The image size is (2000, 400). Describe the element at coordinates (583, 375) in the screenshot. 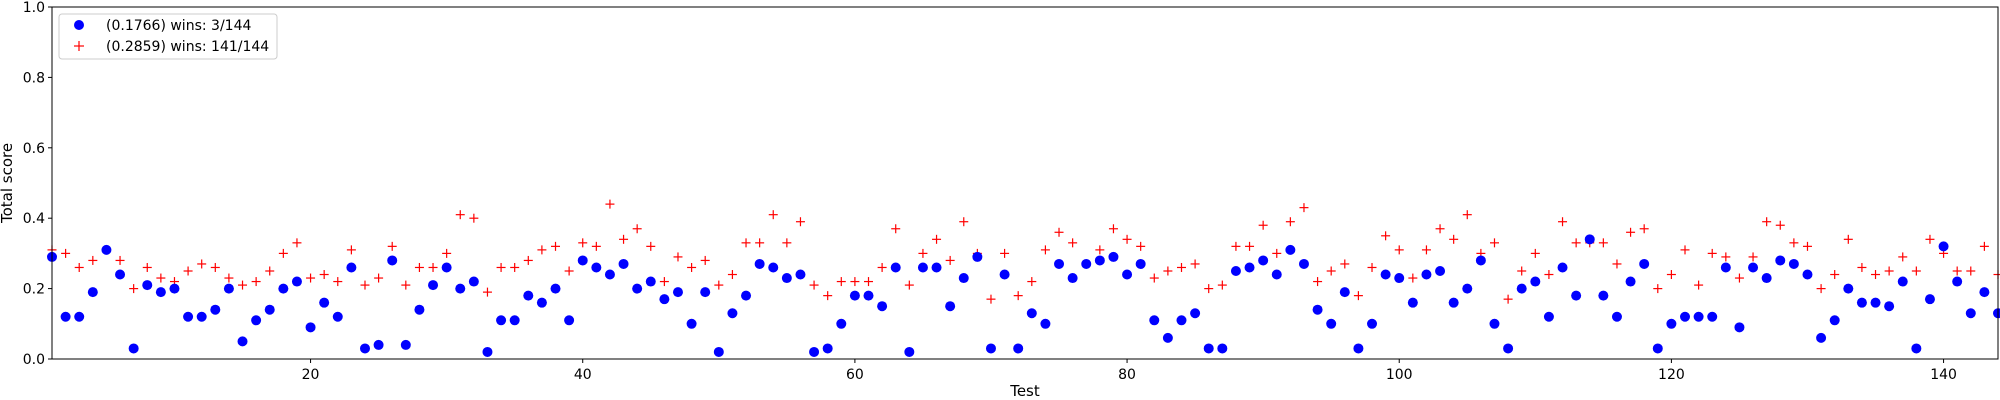

I see `x-tick-label: 40` at that location.